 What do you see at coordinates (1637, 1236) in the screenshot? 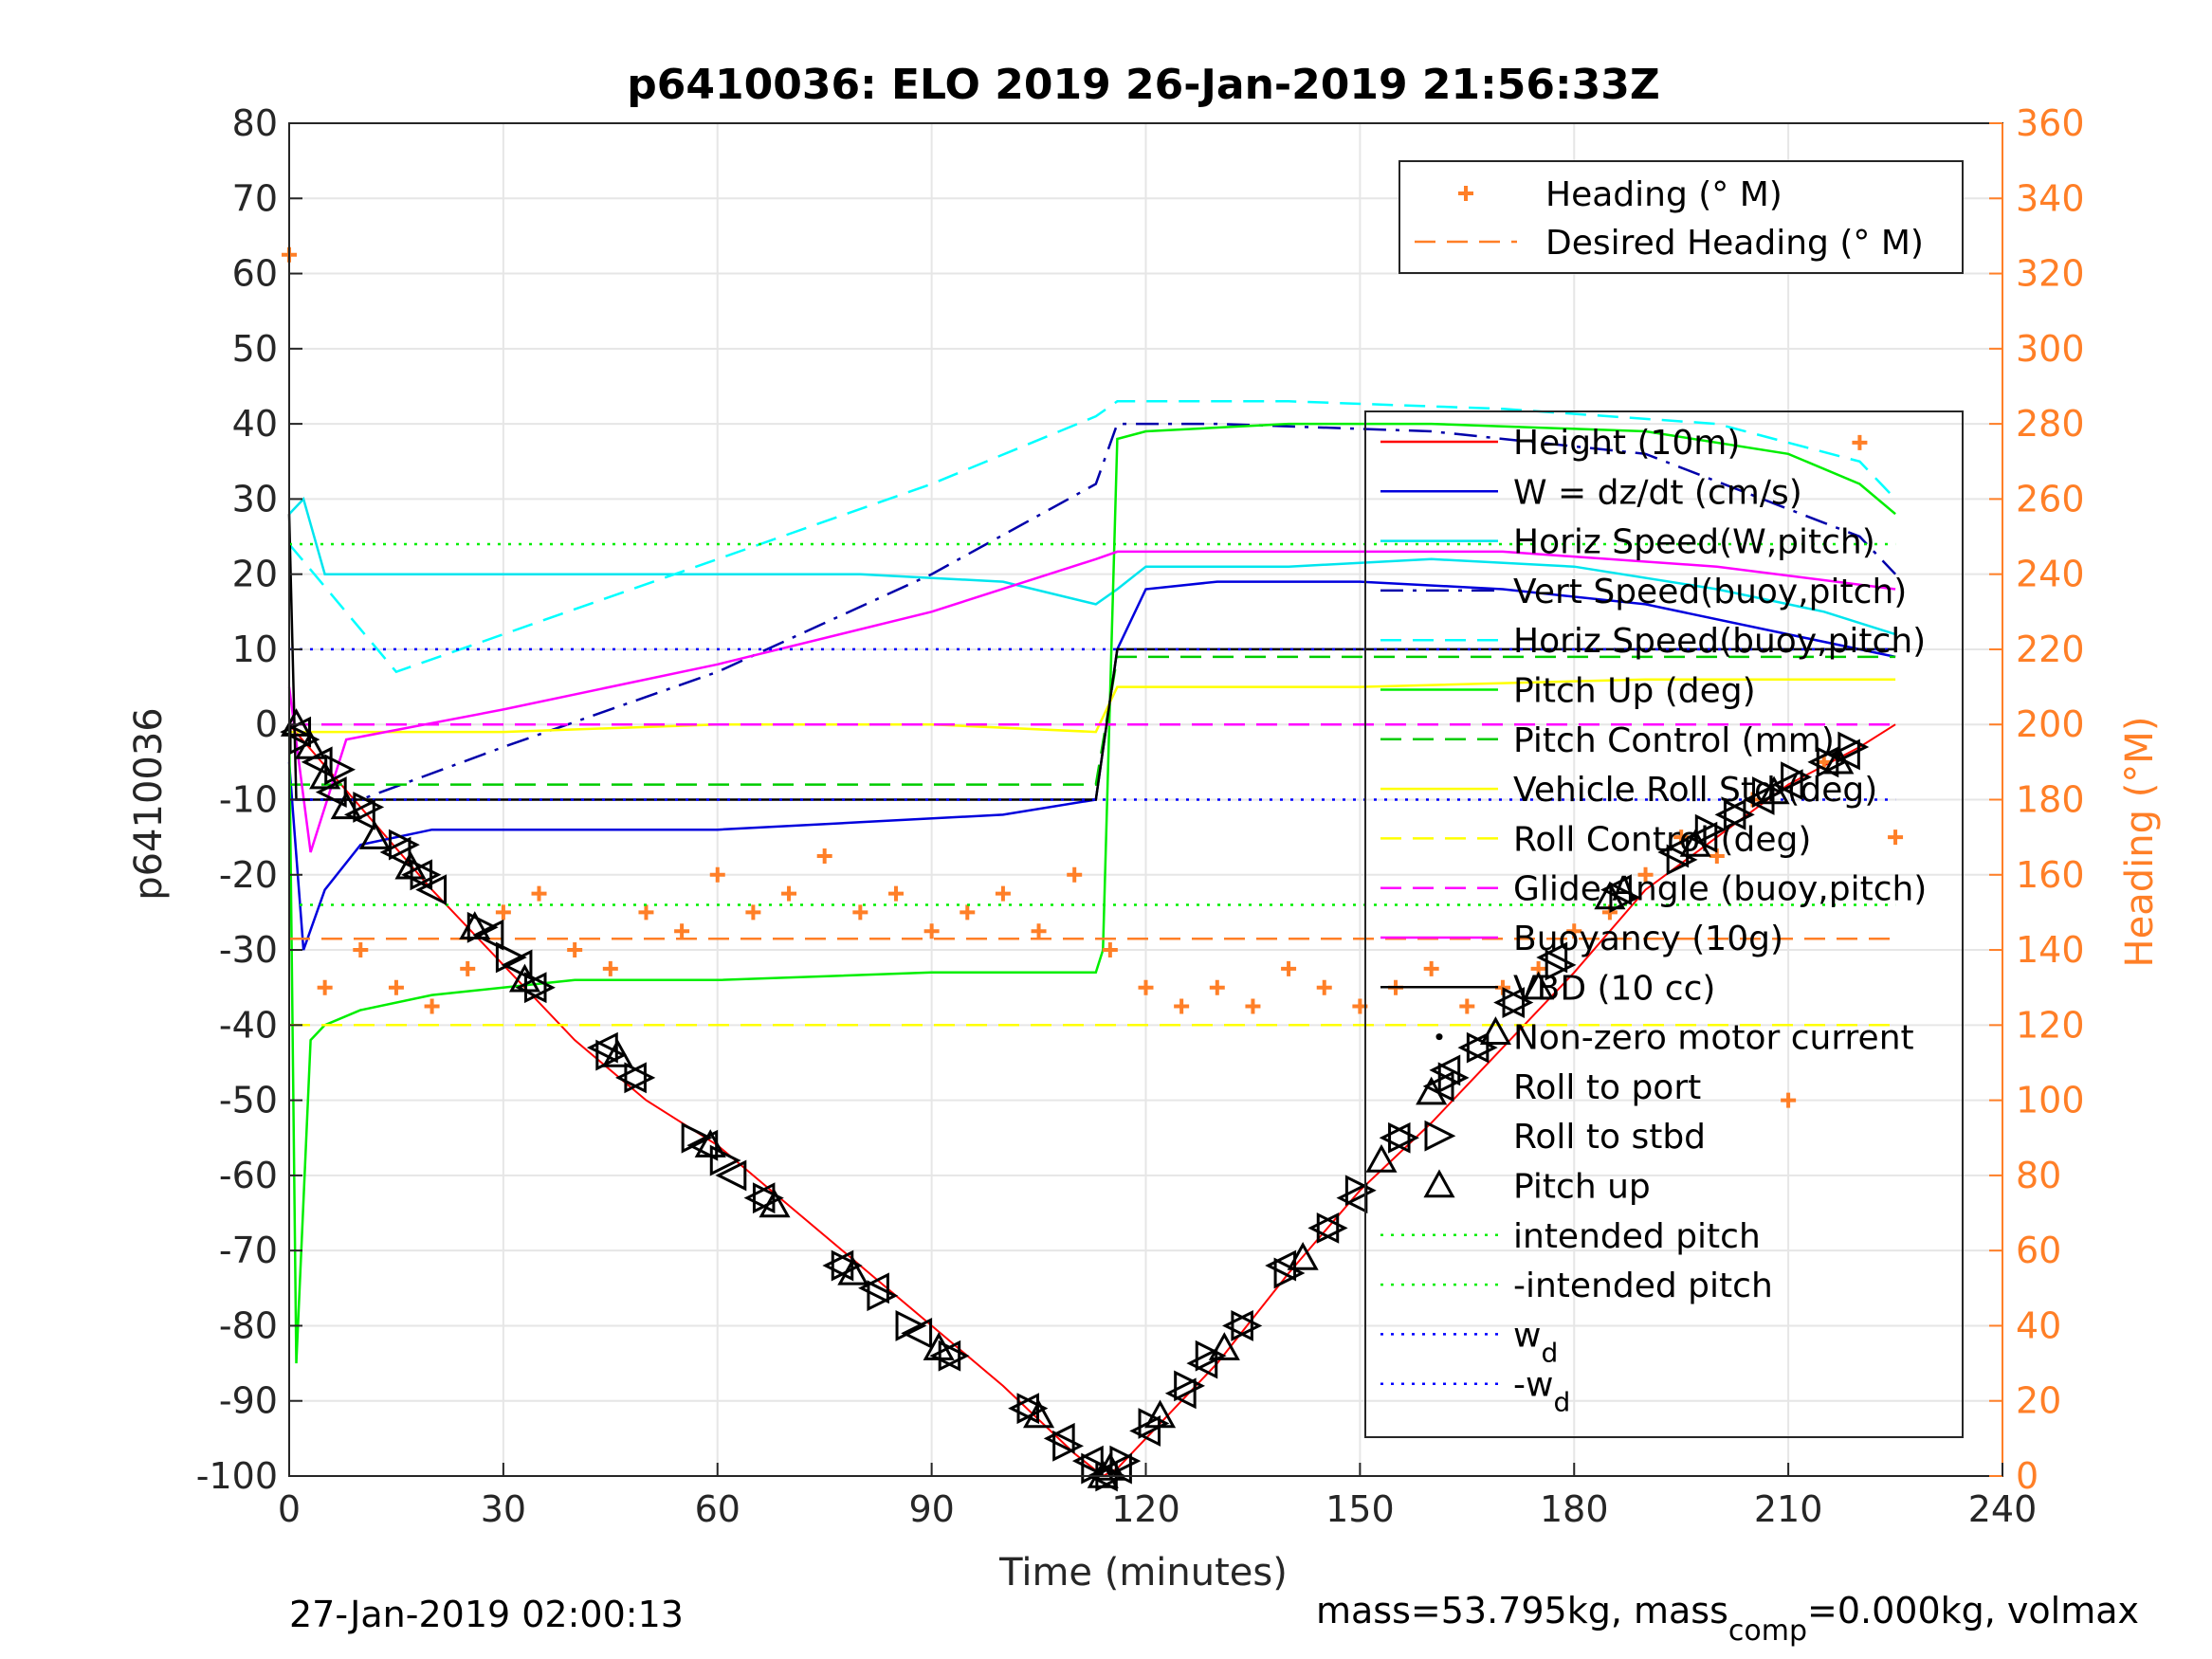
I see `legend-main-label-text: intended pitch` at bounding box center [1637, 1236].